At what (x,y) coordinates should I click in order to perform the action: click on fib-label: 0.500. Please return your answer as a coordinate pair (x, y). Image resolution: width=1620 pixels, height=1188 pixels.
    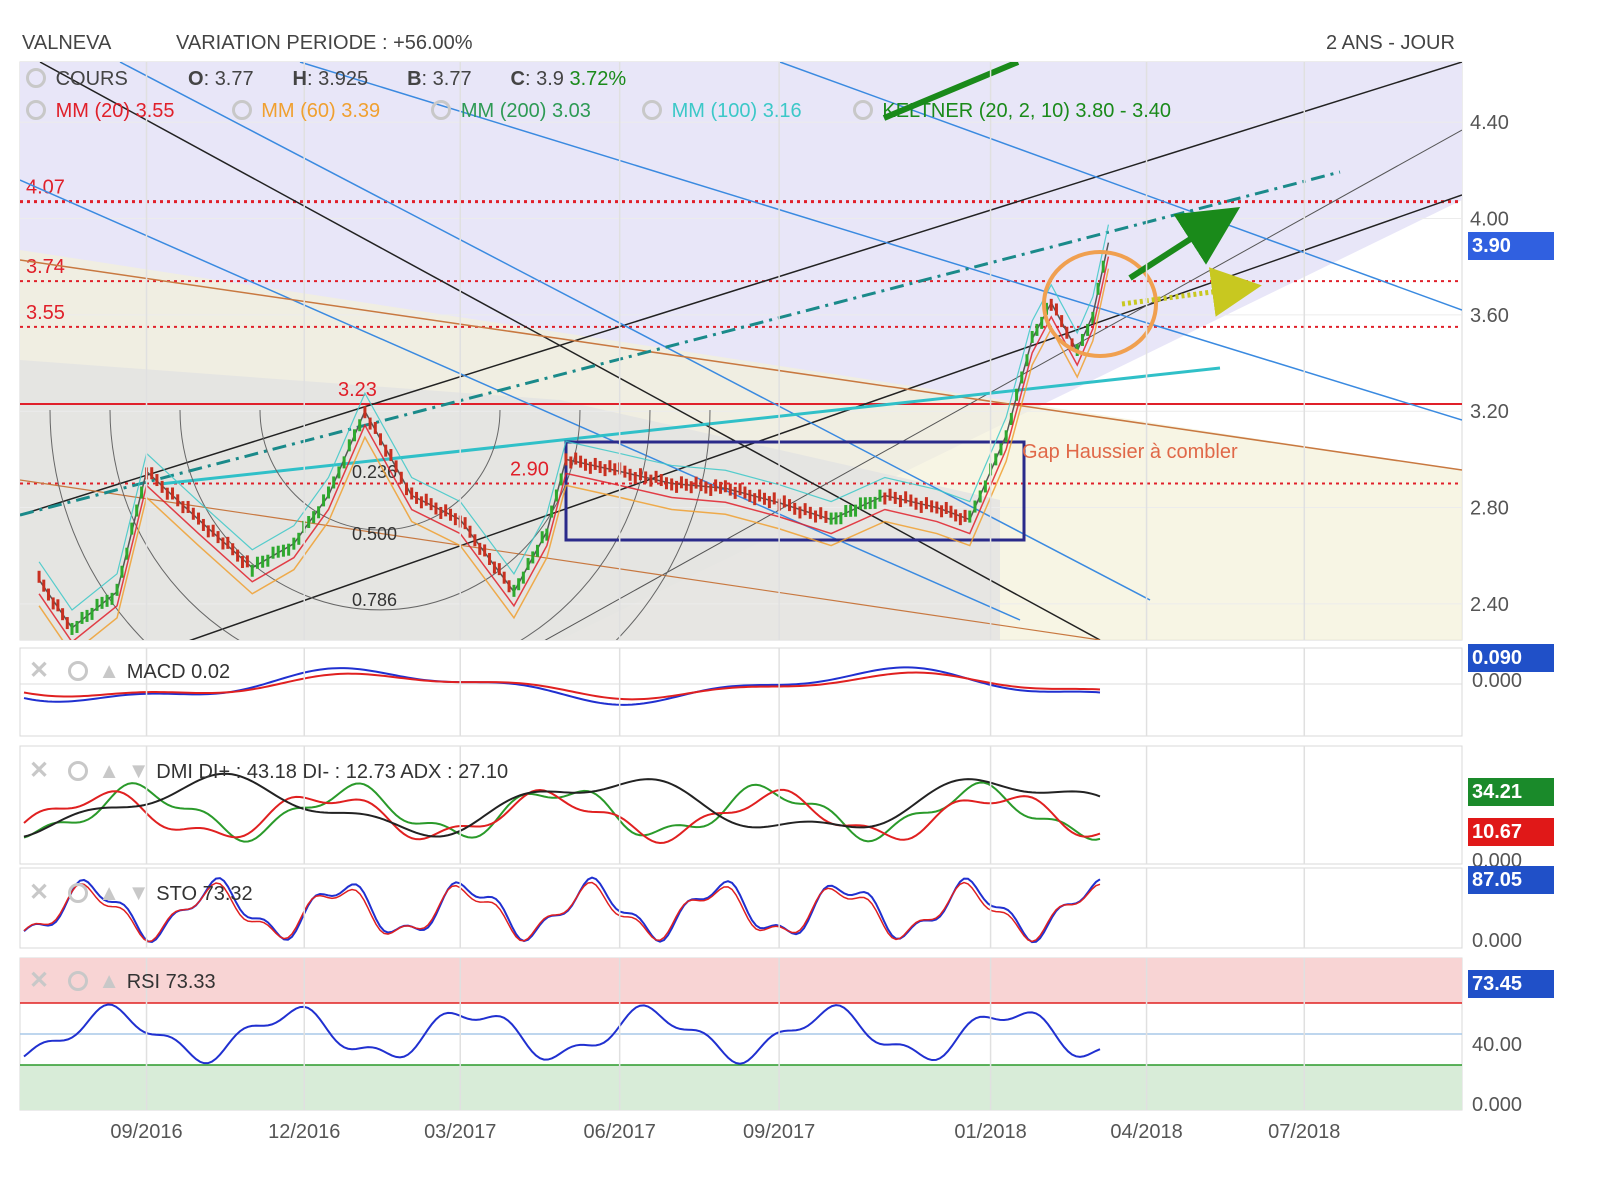
    Looking at the image, I should click on (374, 534).